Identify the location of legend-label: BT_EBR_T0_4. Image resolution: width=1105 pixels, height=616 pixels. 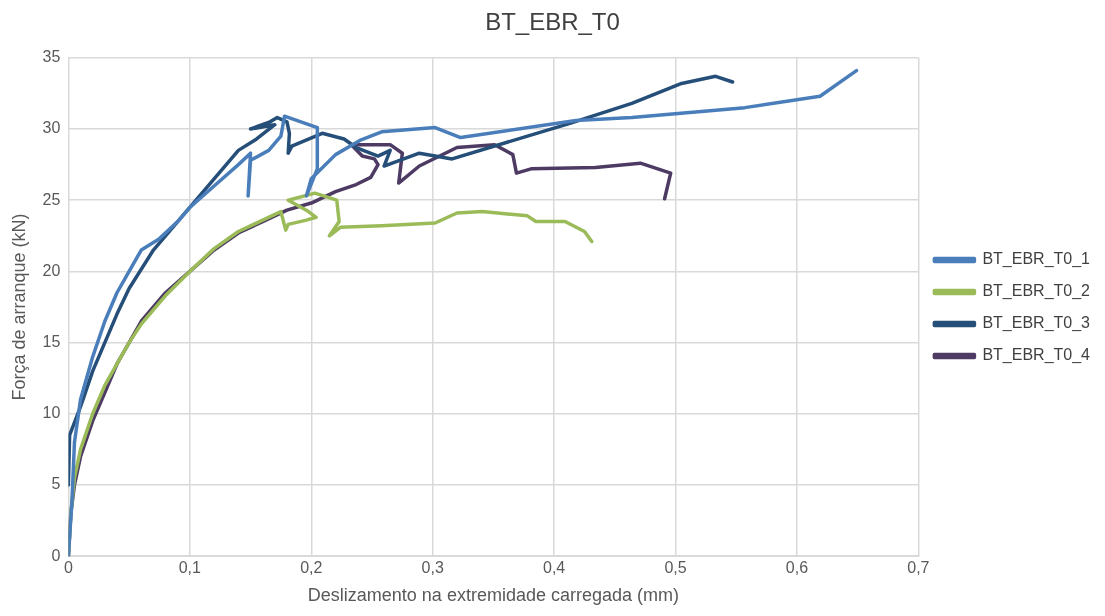
(1036, 355).